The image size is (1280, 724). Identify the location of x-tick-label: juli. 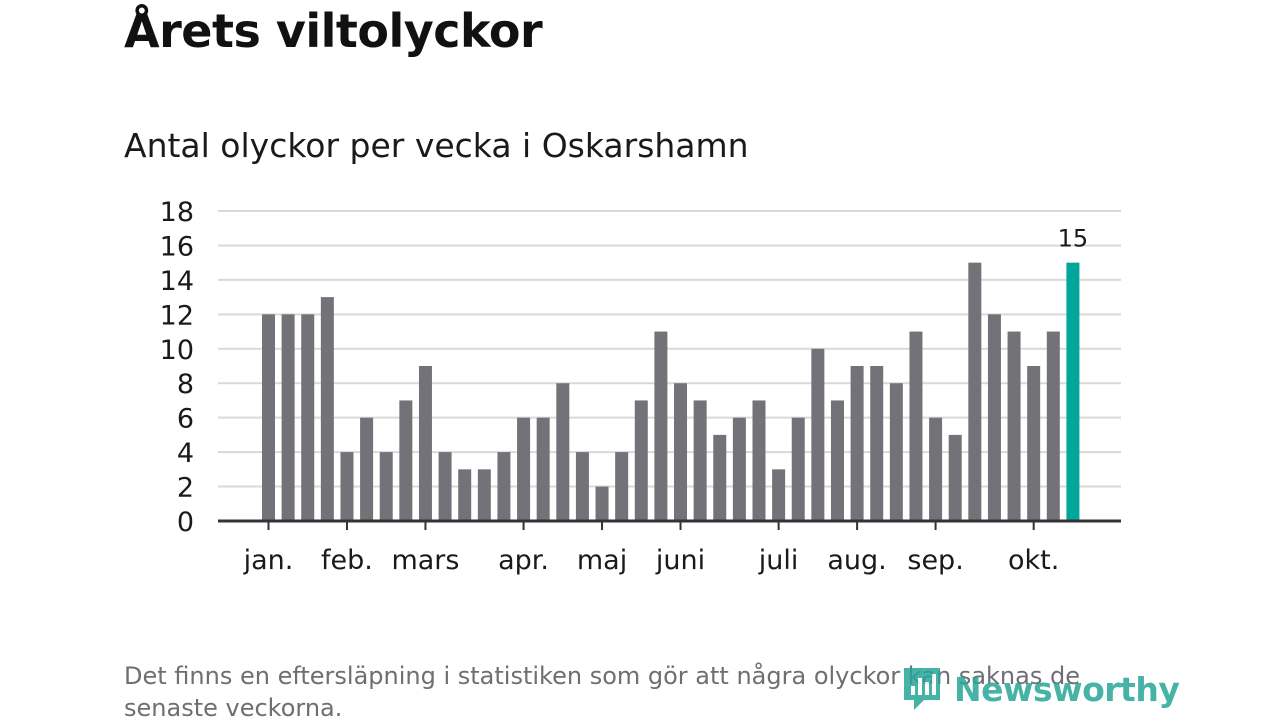
(778, 560).